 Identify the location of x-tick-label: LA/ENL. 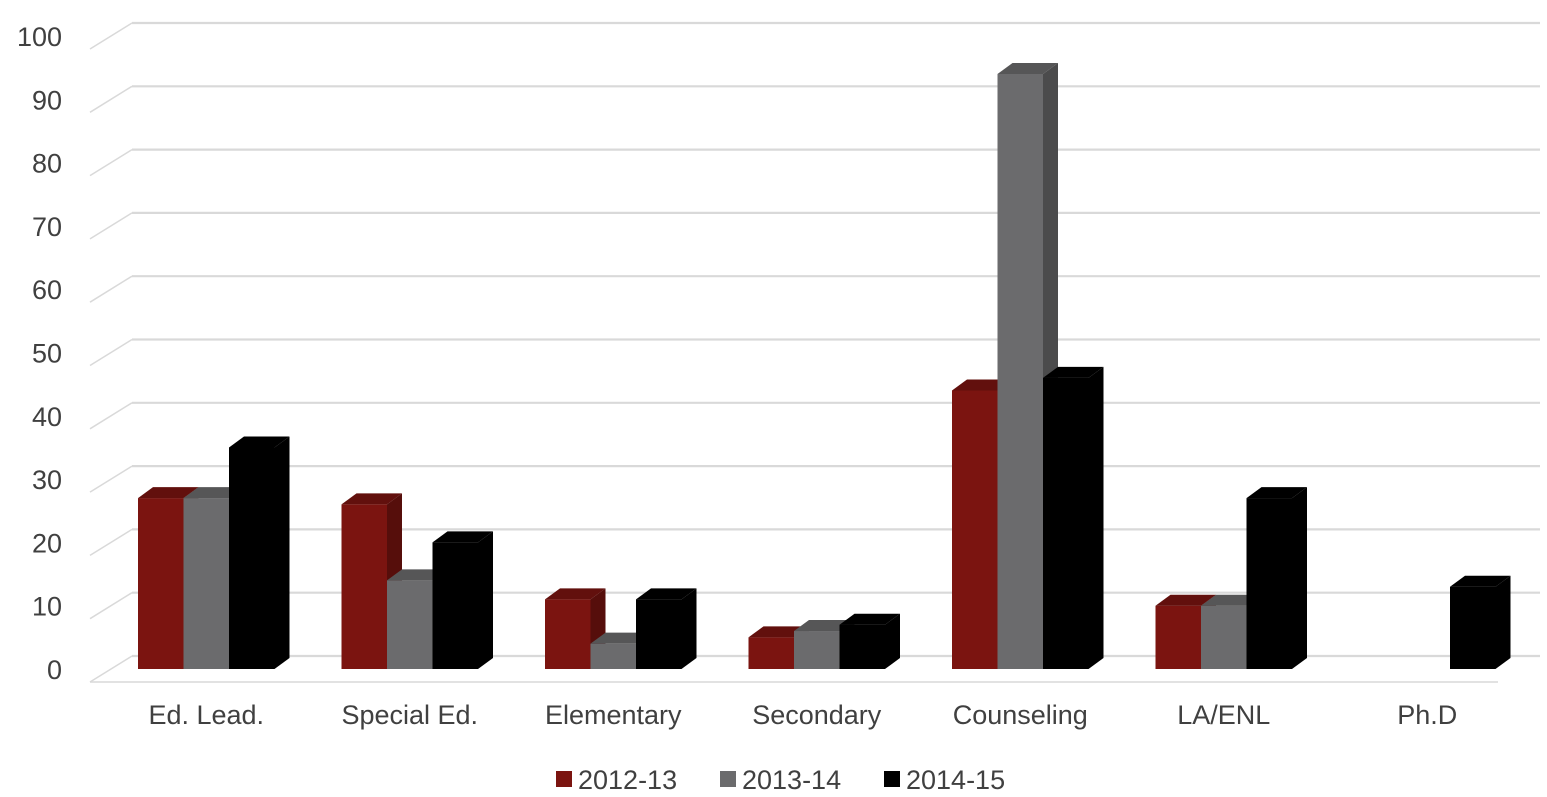
(1223, 715).